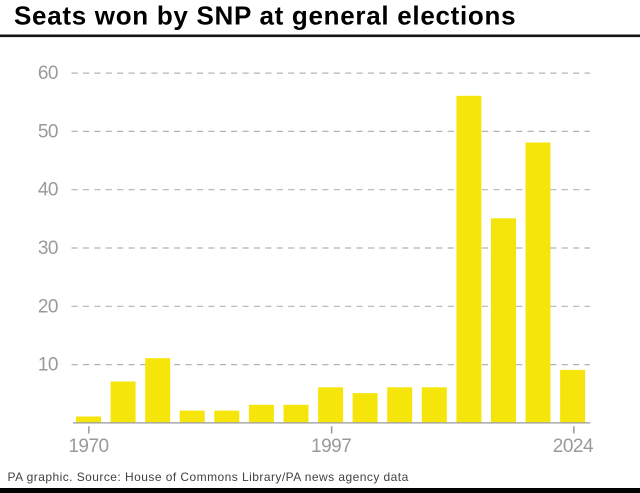 Image resolution: width=640 pixels, height=493 pixels. I want to click on svg-text: 50, so click(48, 131).